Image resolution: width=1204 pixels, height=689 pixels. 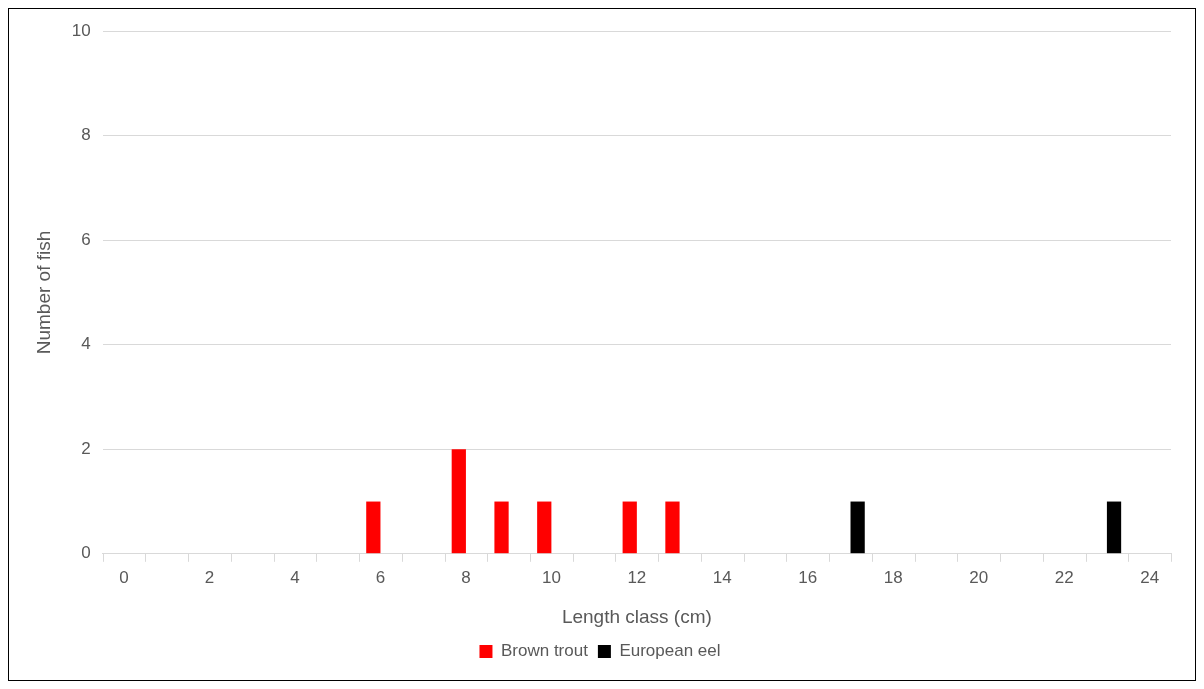 I want to click on x-tick-label: 10, so click(x=551, y=577).